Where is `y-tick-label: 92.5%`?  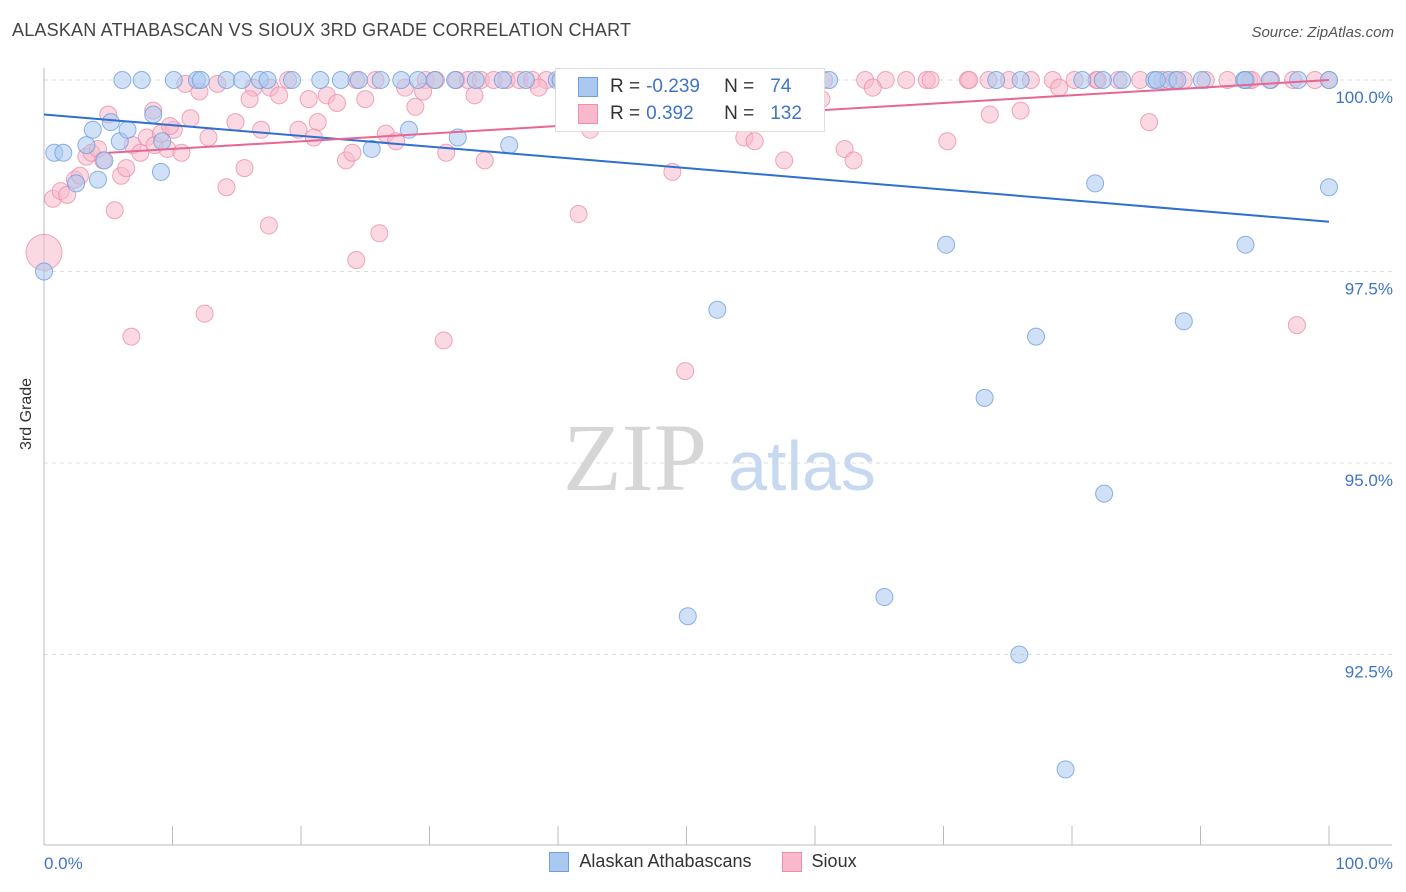
y-tick-label: 92.5% is located at coordinates (1369, 672).